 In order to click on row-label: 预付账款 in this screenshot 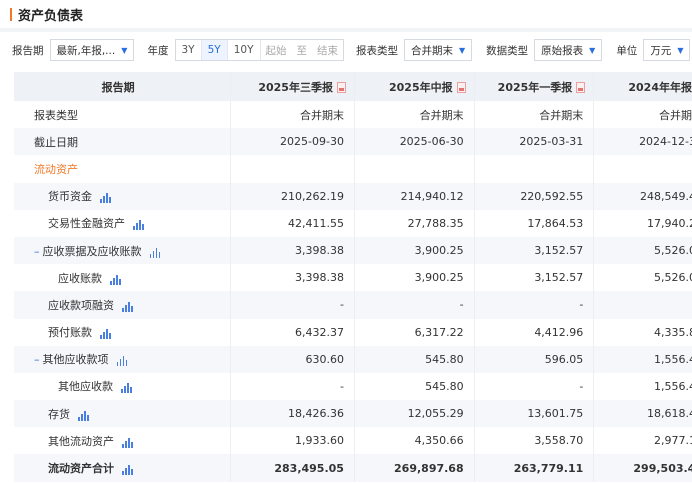, I will do `click(70, 333)`.